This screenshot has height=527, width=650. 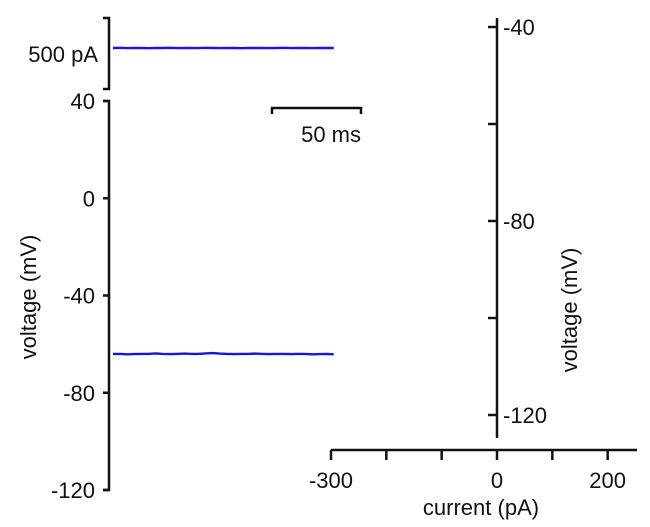 I want to click on voltage-y-tick-label: 40, so click(x=83, y=101).